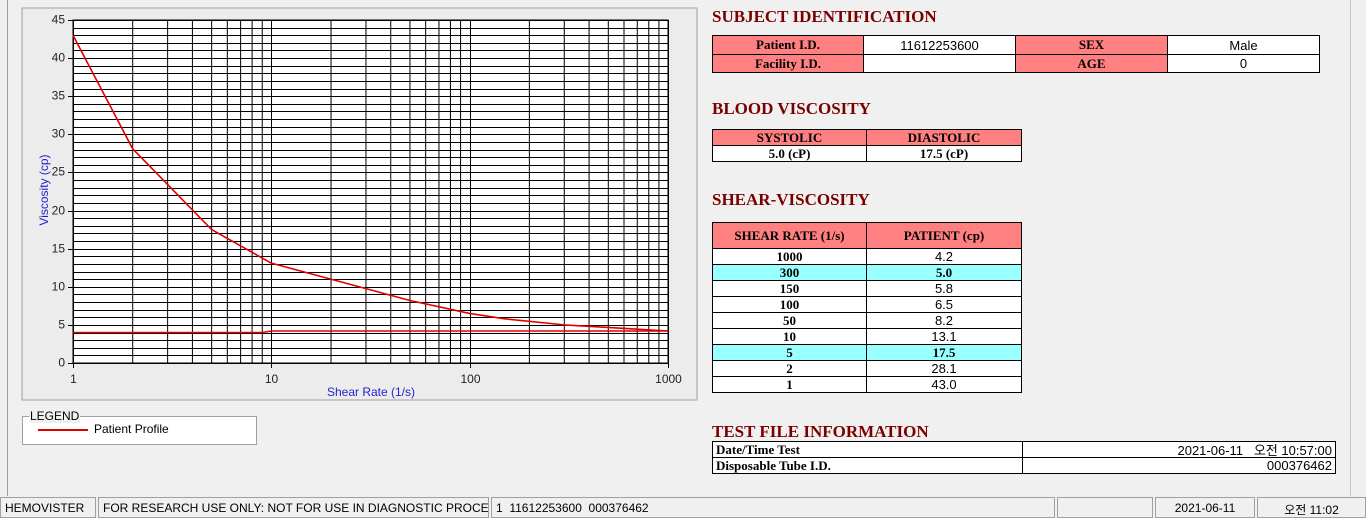 This screenshot has width=1366, height=518. I want to click on table-cell: 300, so click(789, 272).